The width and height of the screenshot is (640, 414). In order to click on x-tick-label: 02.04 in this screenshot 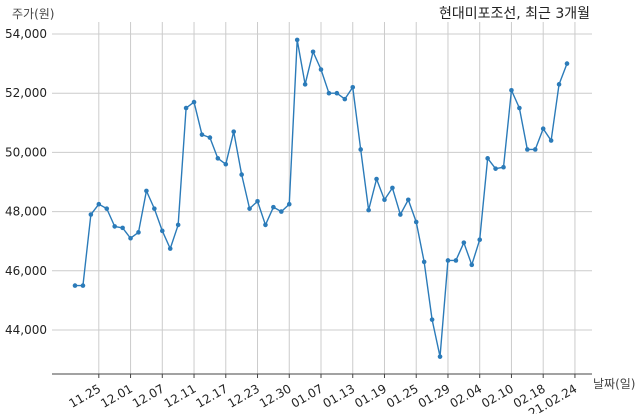, I will do `click(465, 395)`.